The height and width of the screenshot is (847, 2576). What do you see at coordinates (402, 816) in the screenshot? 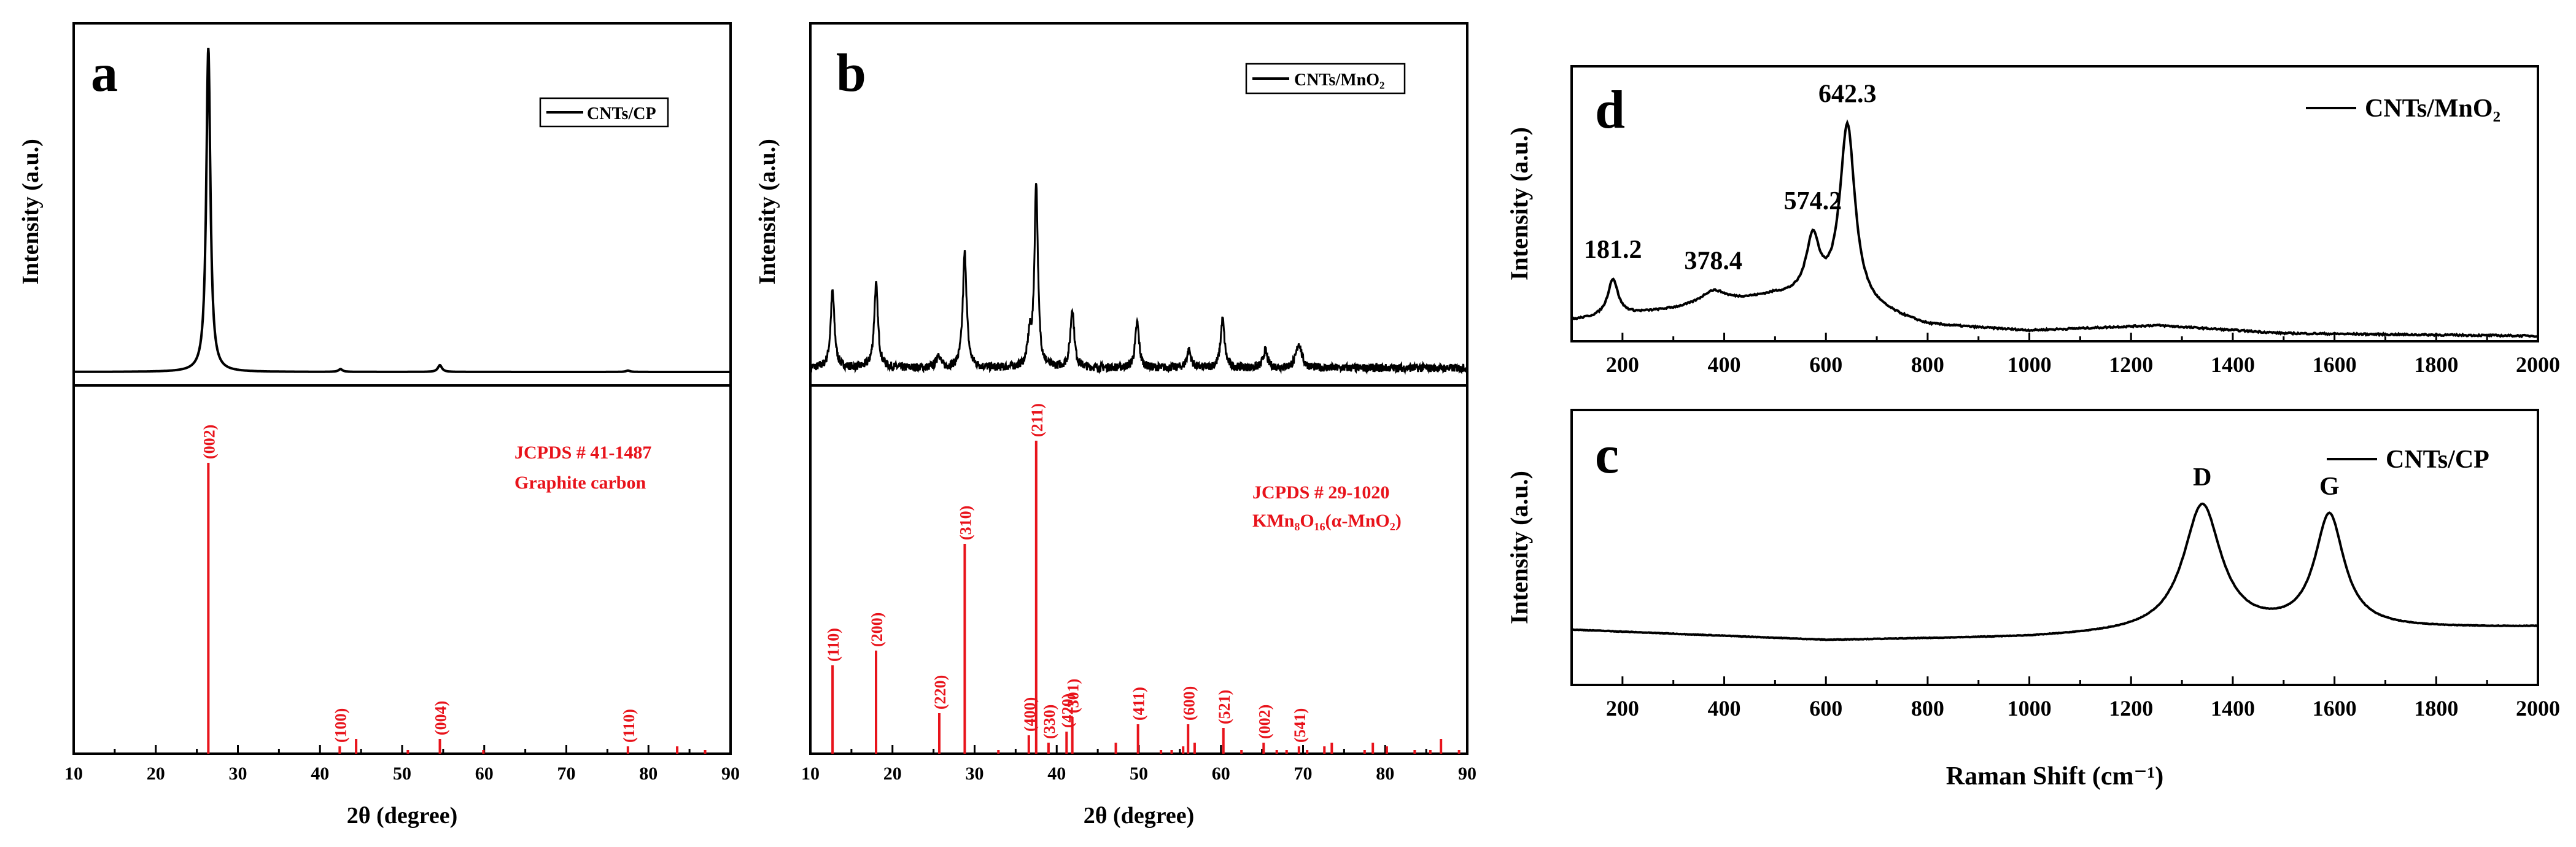
I see `panel-a-x-axis-label: 2θ (degree)` at bounding box center [402, 816].